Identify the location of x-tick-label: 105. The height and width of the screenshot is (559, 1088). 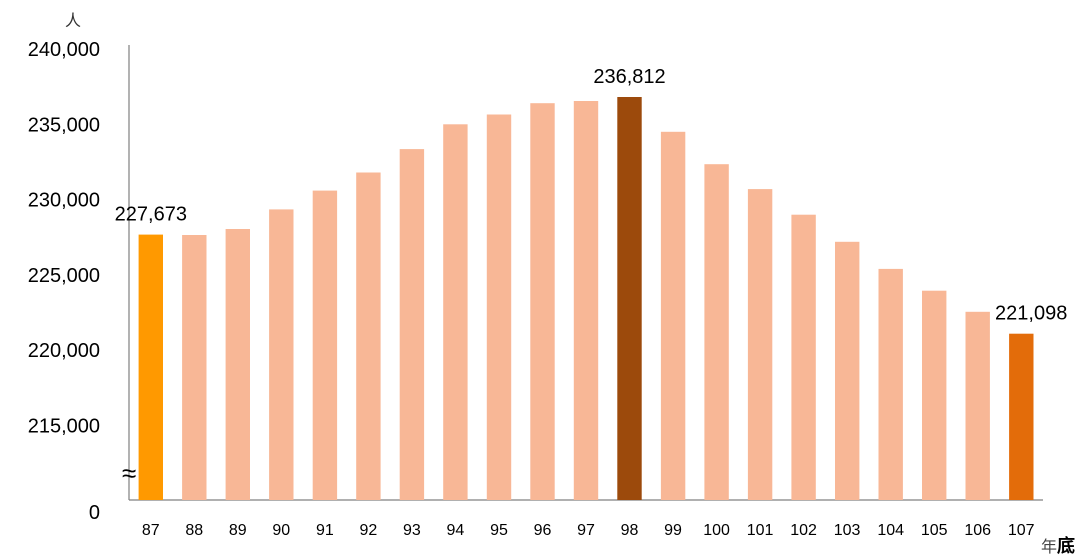
(934, 530).